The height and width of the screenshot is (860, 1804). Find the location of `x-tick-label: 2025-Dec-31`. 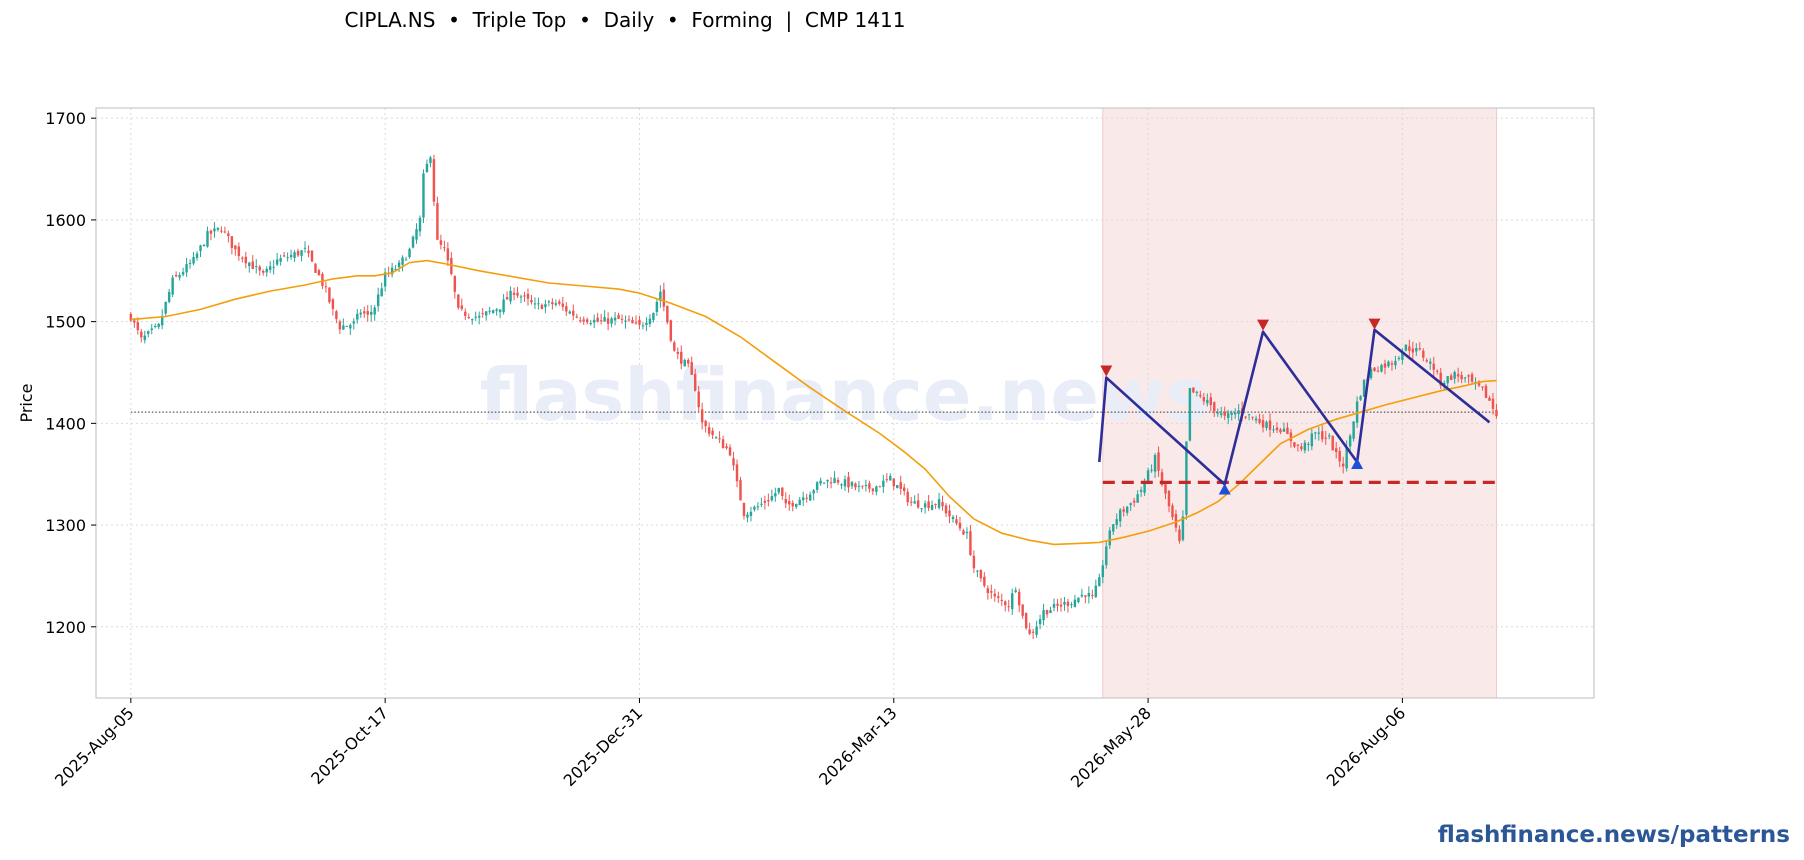

x-tick-label: 2025-Dec-31 is located at coordinates (603, 746).